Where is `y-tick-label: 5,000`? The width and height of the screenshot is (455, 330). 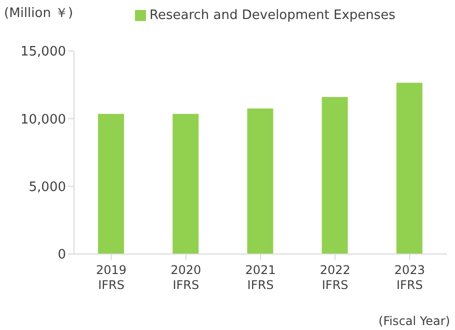 y-tick-label: 5,000 is located at coordinates (47, 187).